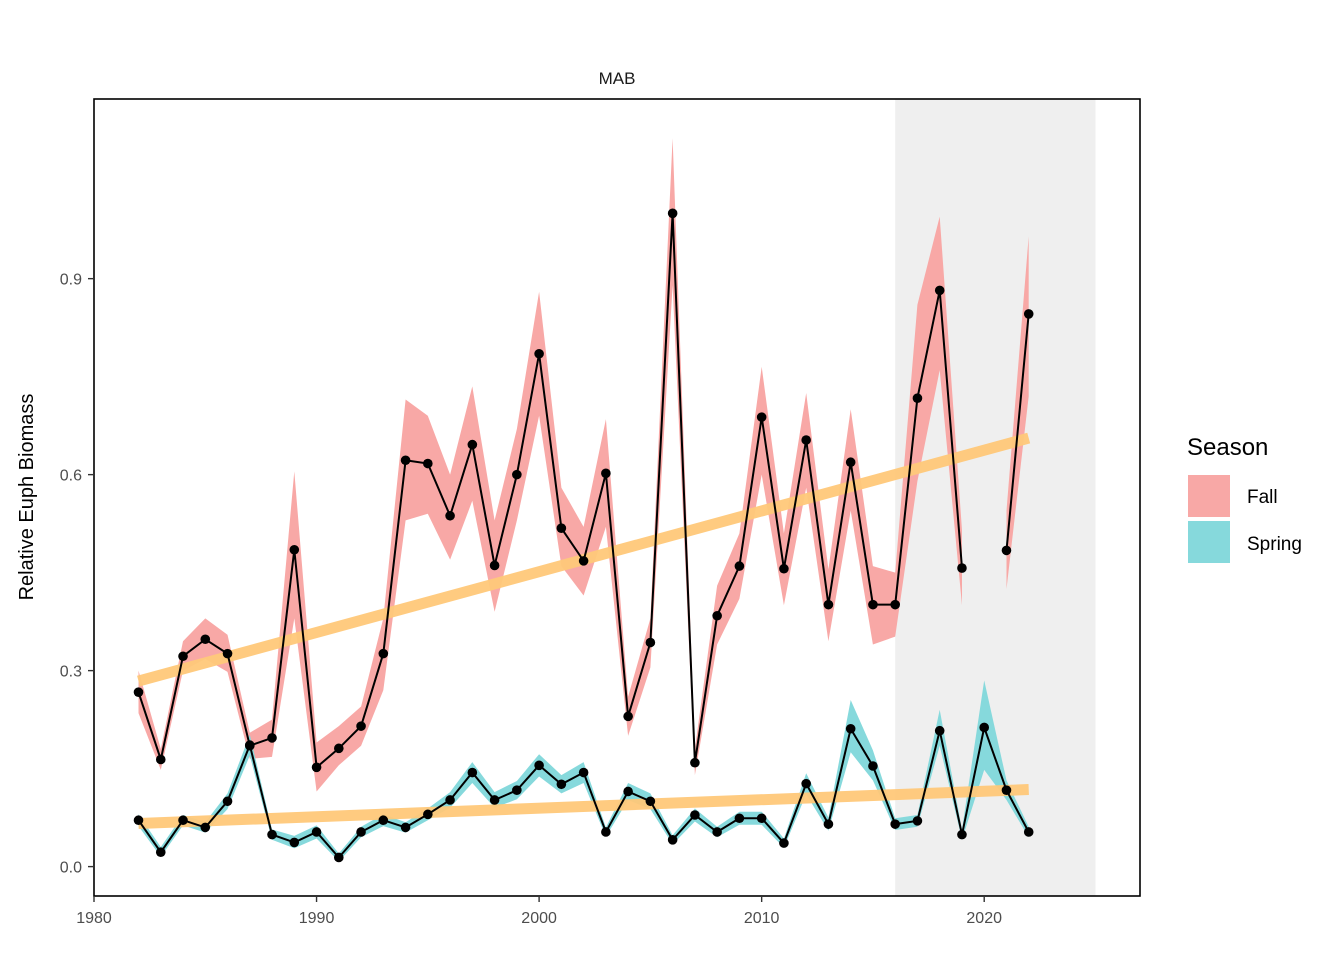 The width and height of the screenshot is (1344, 960). I want to click on data-point-spring-1993, so click(383, 820).